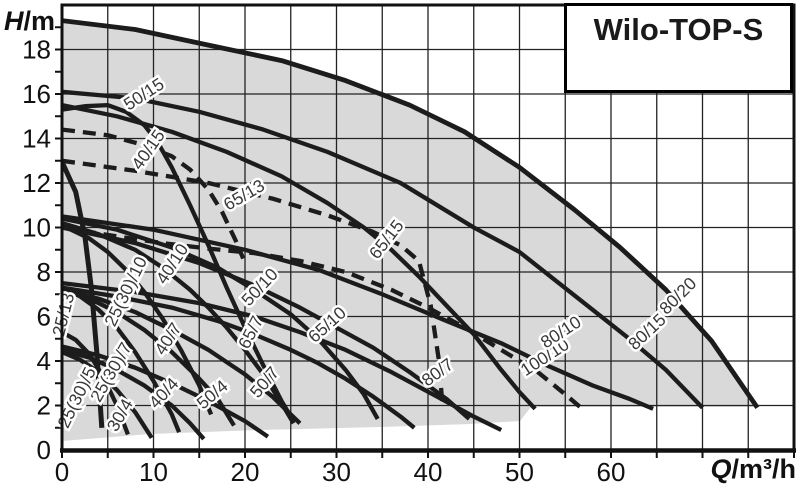 The width and height of the screenshot is (800, 488). I want to click on y-axis-title: H/m, so click(29, 21).